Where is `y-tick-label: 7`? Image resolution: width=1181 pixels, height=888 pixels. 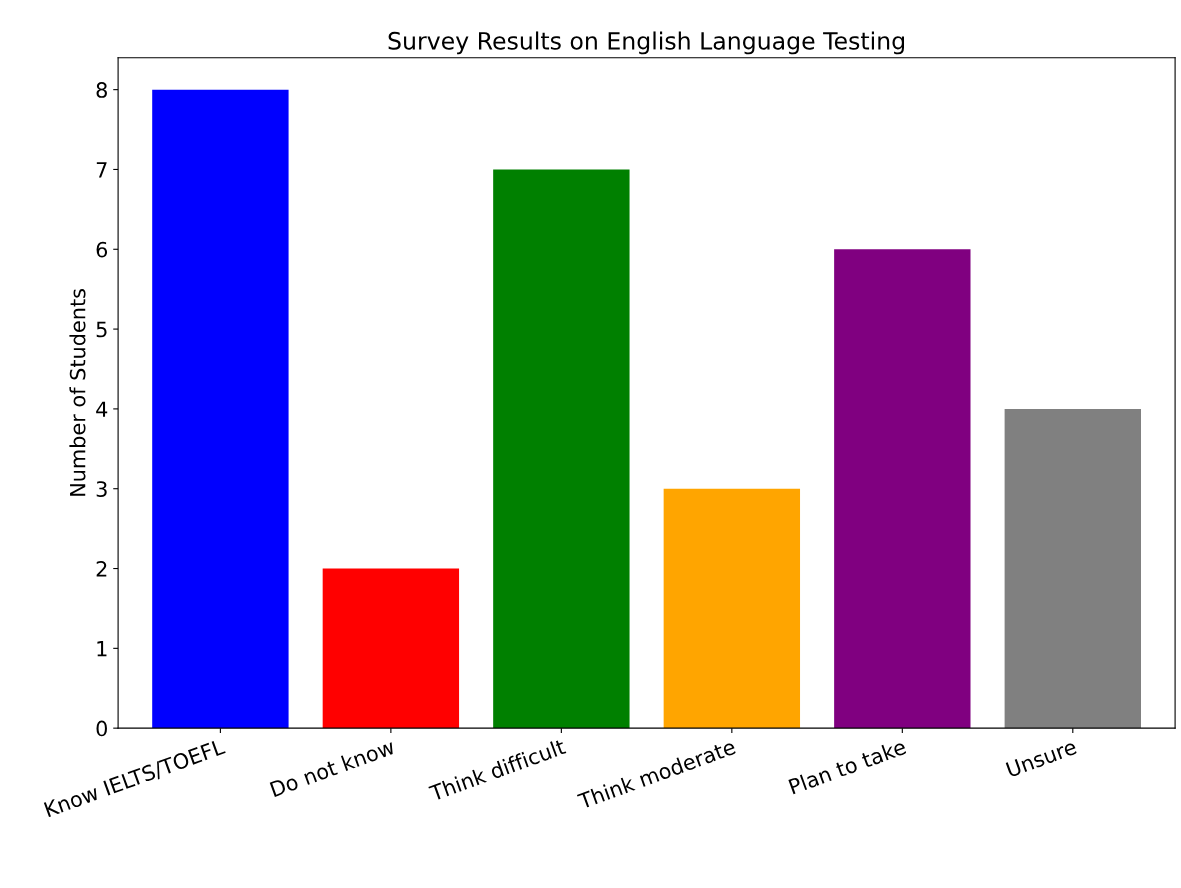 y-tick-label: 7 is located at coordinates (101, 170).